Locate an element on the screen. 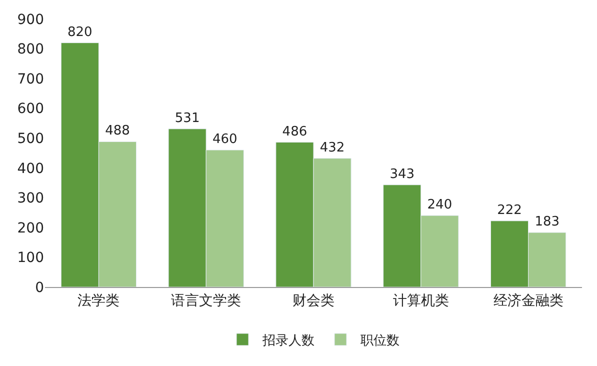  y-tick-label: 300 is located at coordinates (30, 198).